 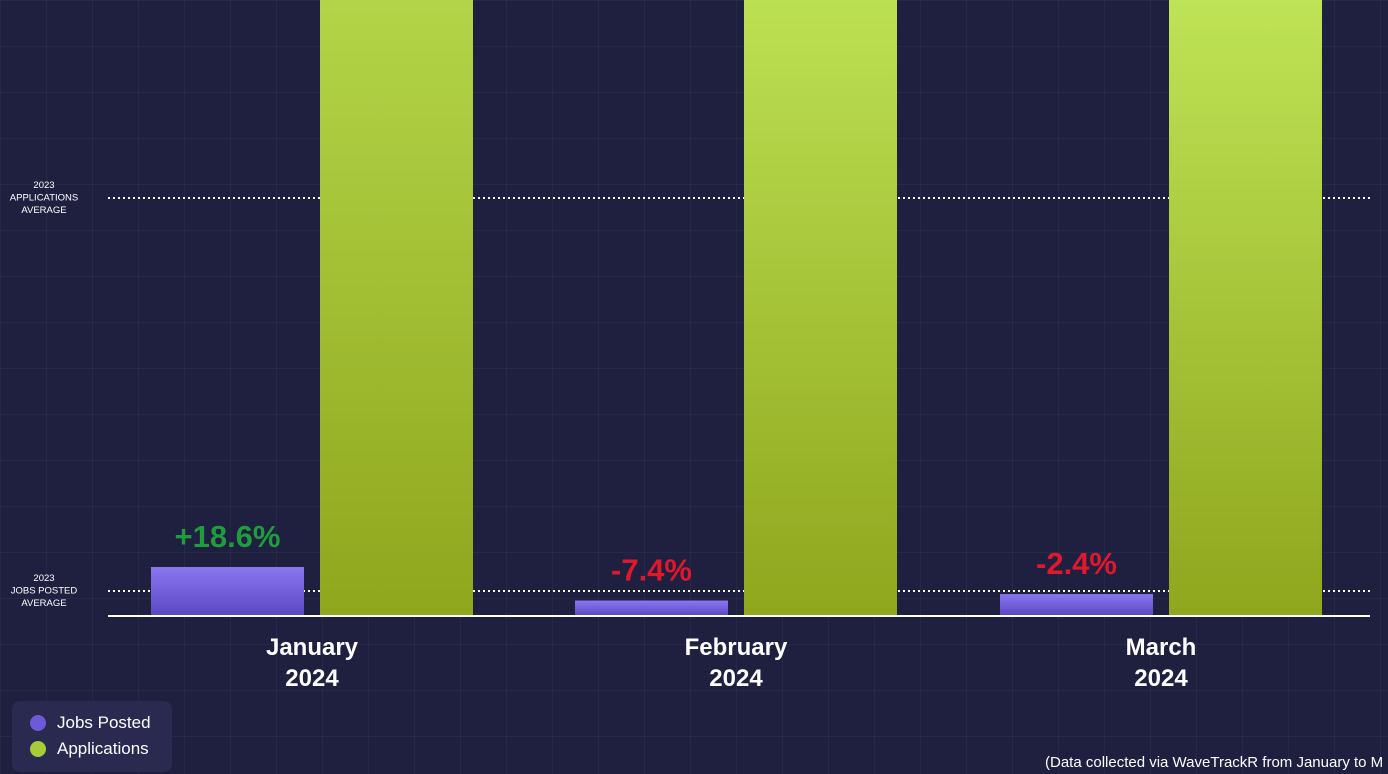 I want to click on chart-legend: Jobs Posted Applications, so click(x=92, y=736).